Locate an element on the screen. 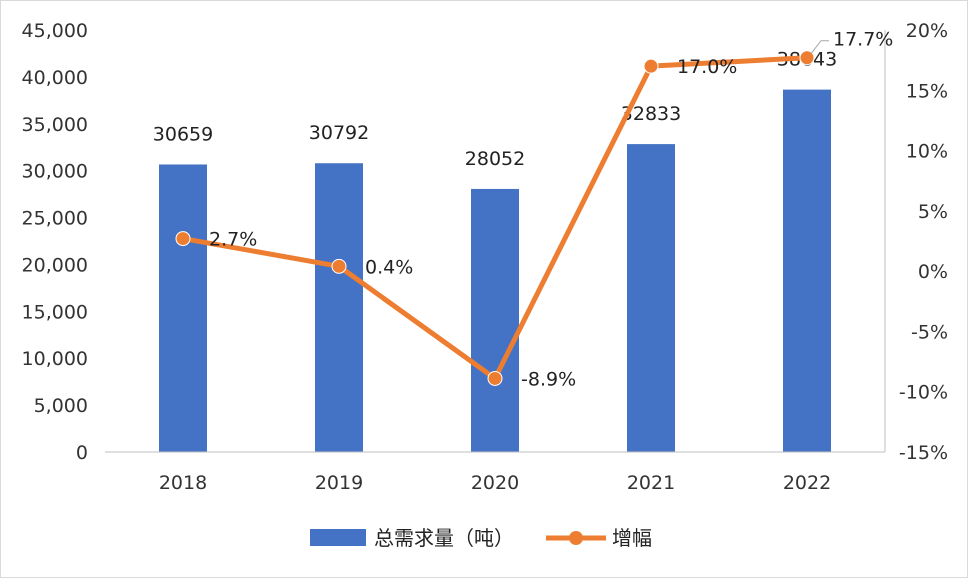  bar-label-2018: 30659 is located at coordinates (183, 134).